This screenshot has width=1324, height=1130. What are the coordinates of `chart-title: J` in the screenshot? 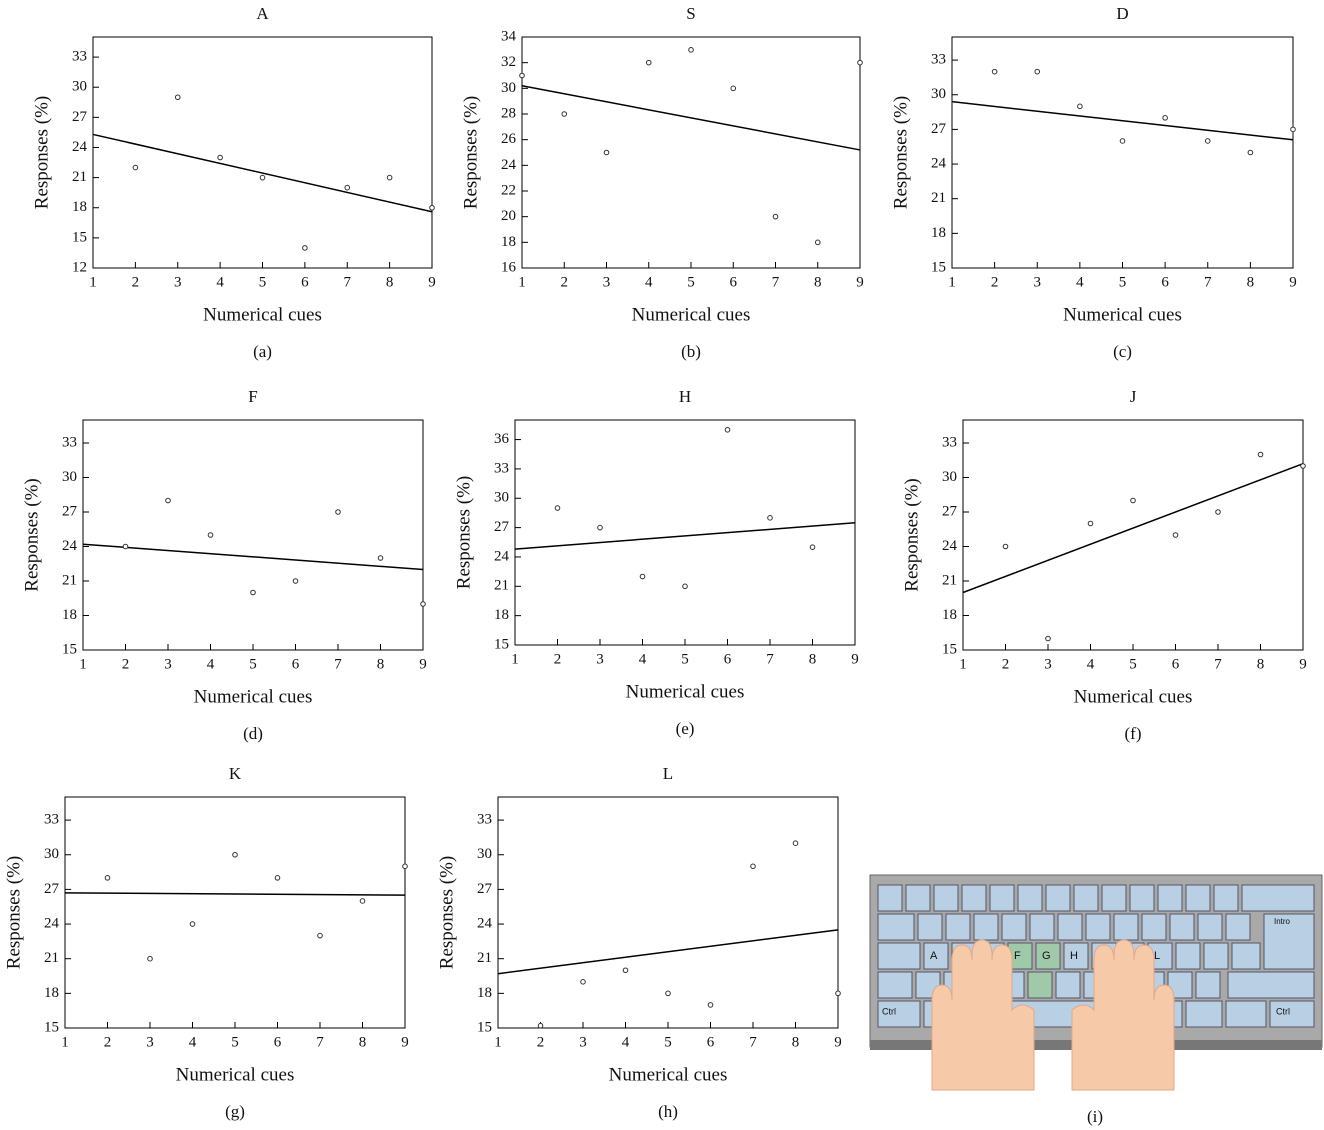 It's located at (1133, 396).